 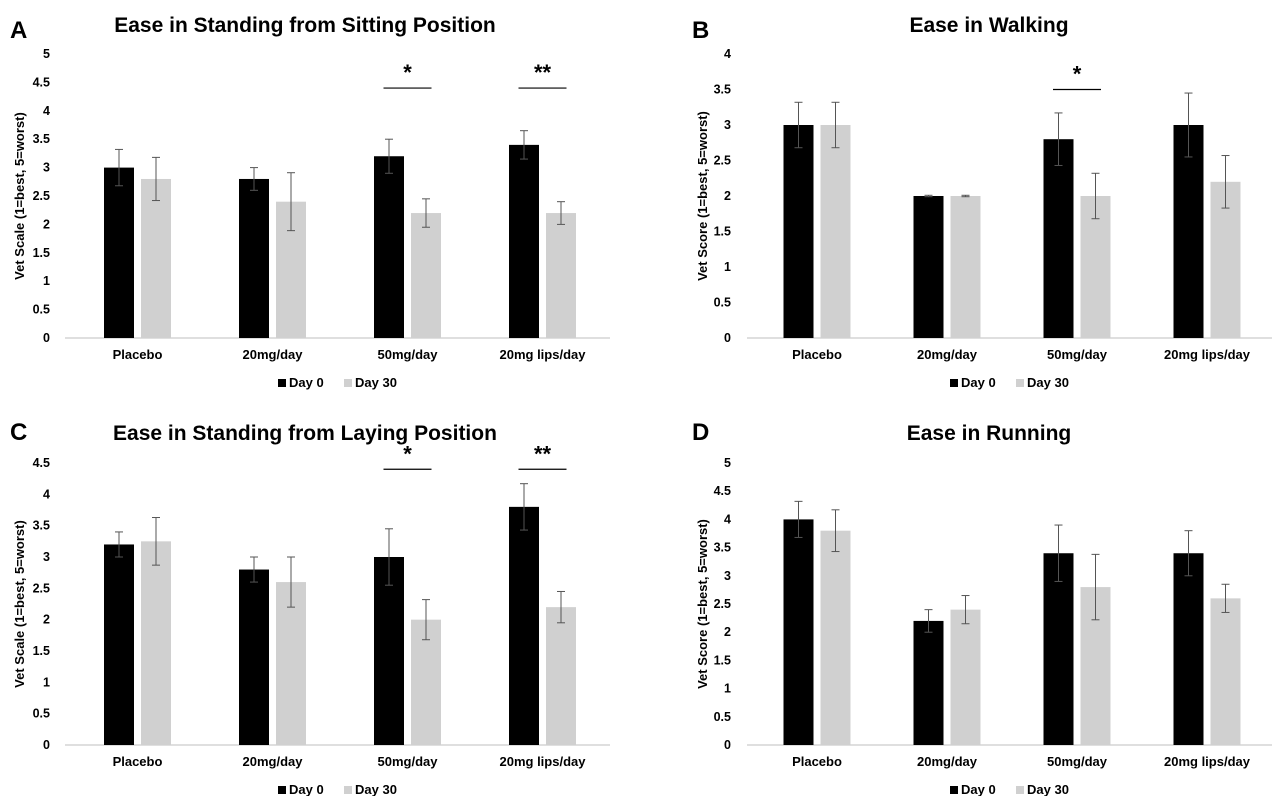 I want to click on chart-title: Ease in Running, so click(x=989, y=433).